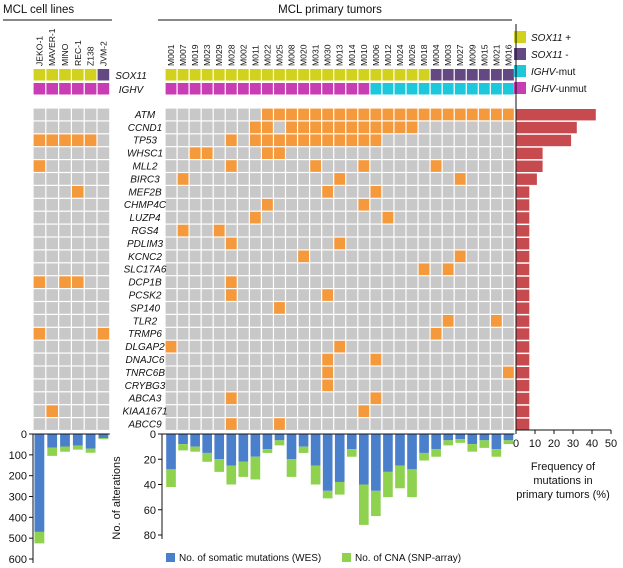 Image resolution: width=623 pixels, height=568 pixels. I want to click on cell-mll2-m024, so click(400, 166).